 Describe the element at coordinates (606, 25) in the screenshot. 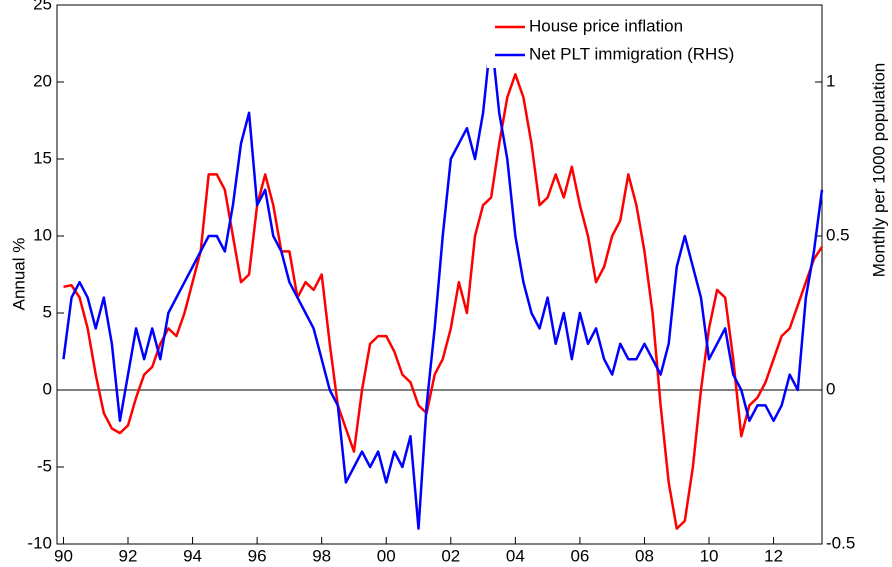

I see `legend-label: House price inflation` at that location.